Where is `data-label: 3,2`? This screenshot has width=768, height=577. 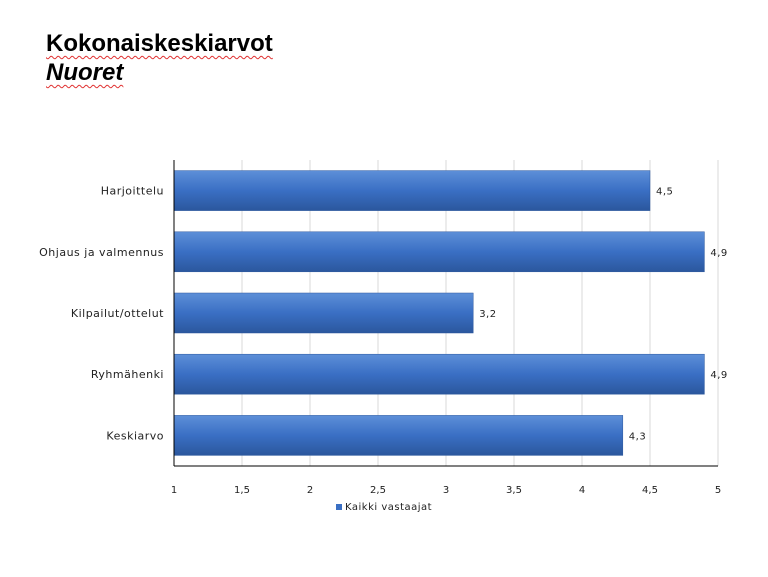 data-label: 3,2 is located at coordinates (487, 314).